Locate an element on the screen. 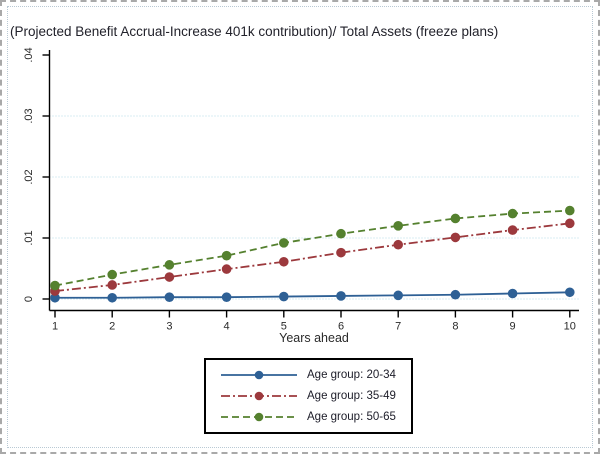 The width and height of the screenshot is (600, 454). svg-text: .01 is located at coordinates (29, 237).